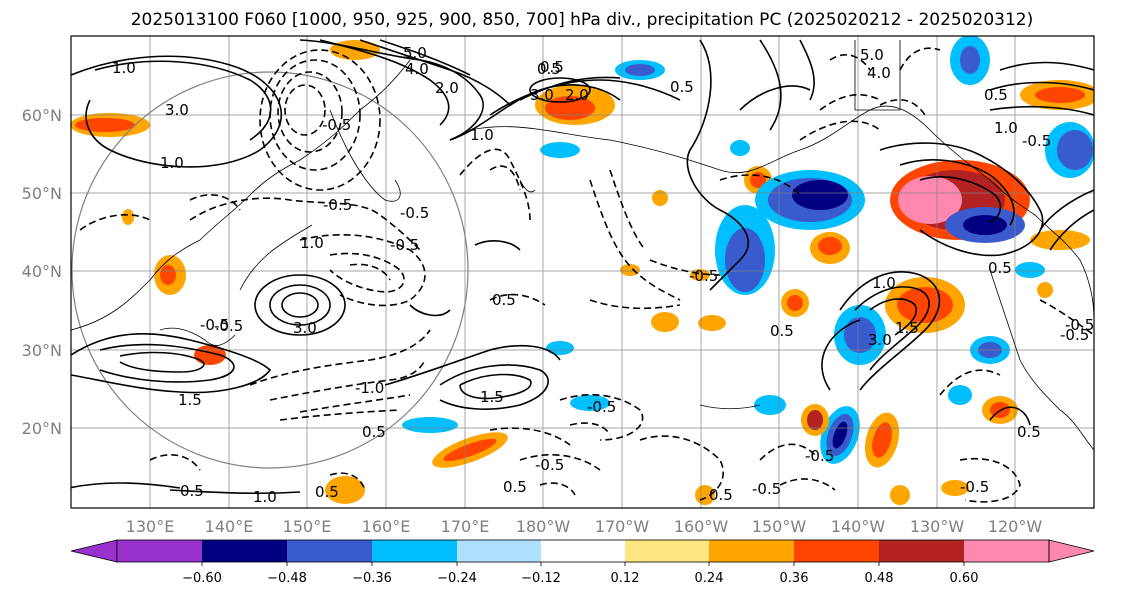  I want to click on lat-axis: 60°N 50°N 40°N 30°N 20°N, so click(42, 272).